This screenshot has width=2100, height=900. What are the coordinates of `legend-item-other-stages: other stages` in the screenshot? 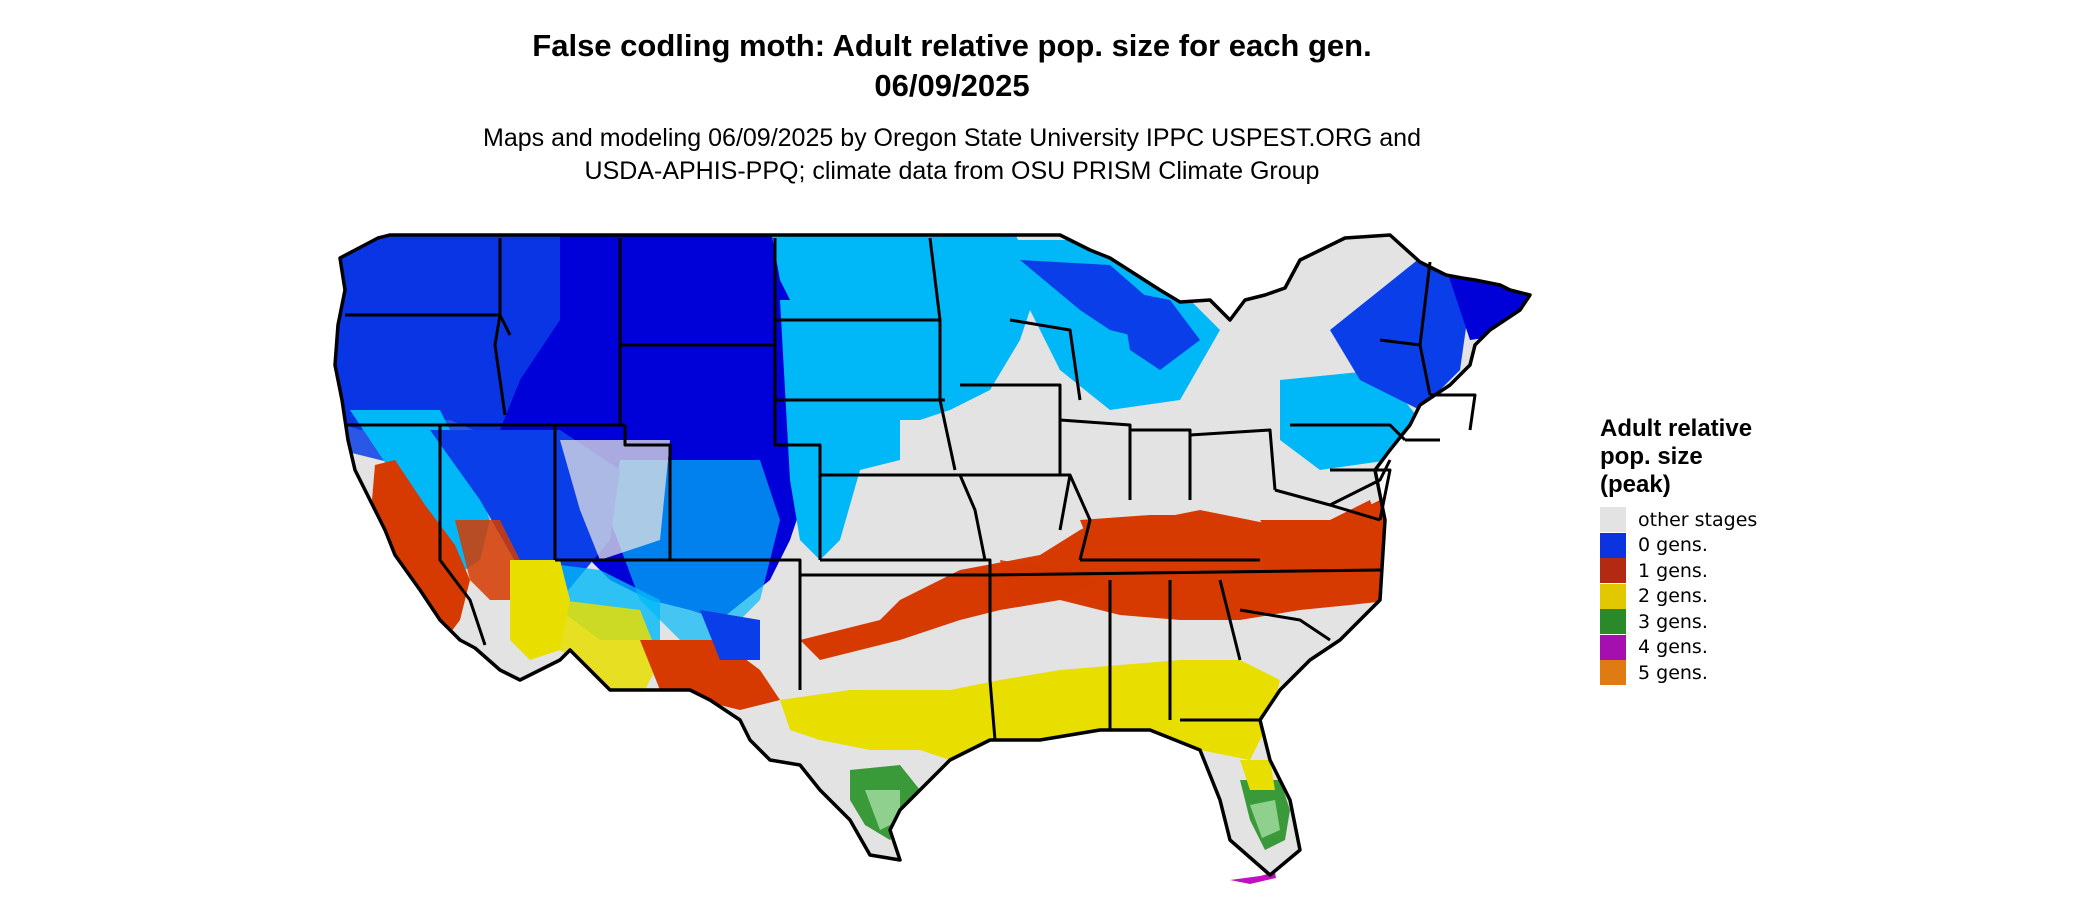 It's located at (1730, 520).